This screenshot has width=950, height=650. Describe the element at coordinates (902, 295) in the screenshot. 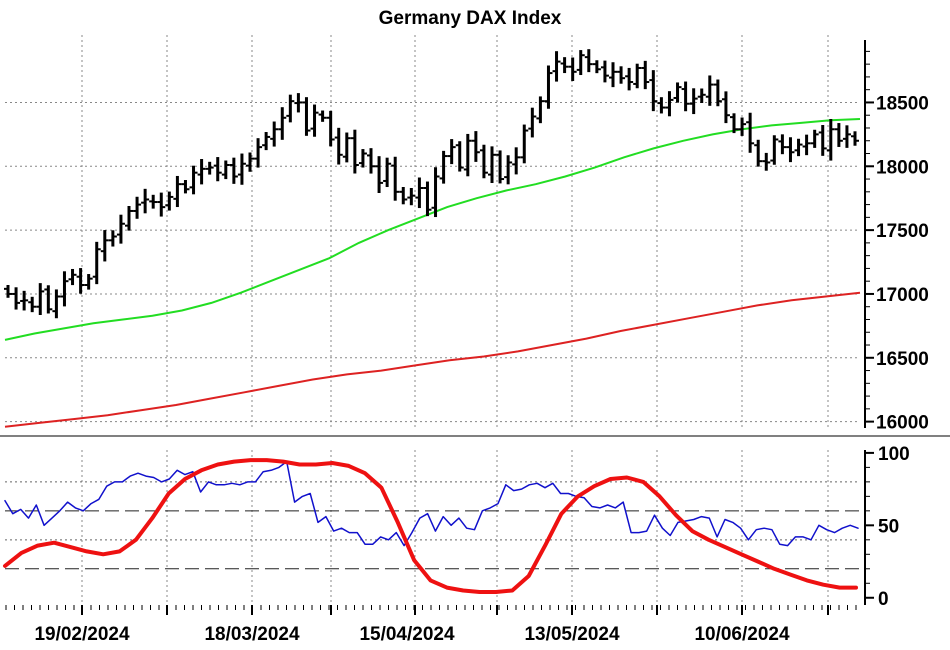

I see `price-y-tick-label: 17000` at that location.